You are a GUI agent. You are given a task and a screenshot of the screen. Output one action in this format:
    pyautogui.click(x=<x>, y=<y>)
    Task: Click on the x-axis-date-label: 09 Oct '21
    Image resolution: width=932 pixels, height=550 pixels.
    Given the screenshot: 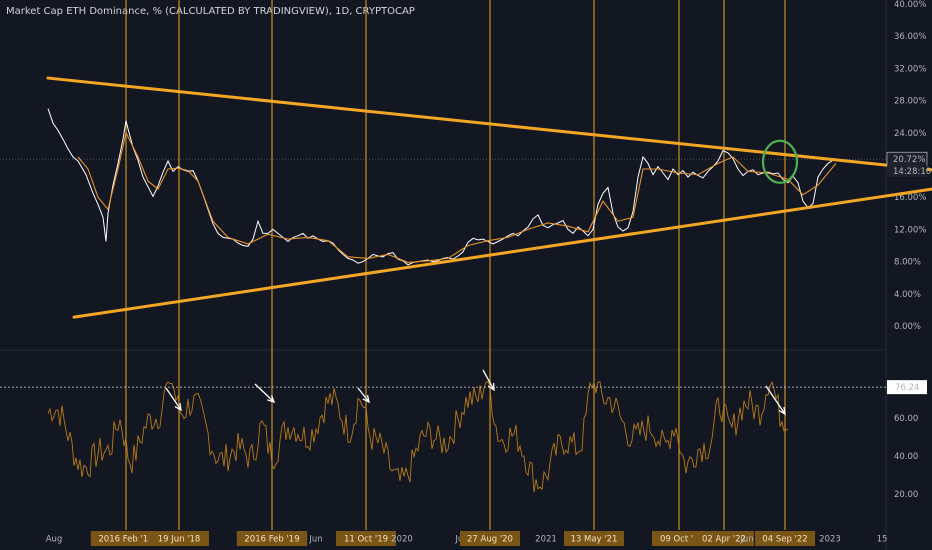 What is the action you would take?
    pyautogui.click(x=682, y=540)
    